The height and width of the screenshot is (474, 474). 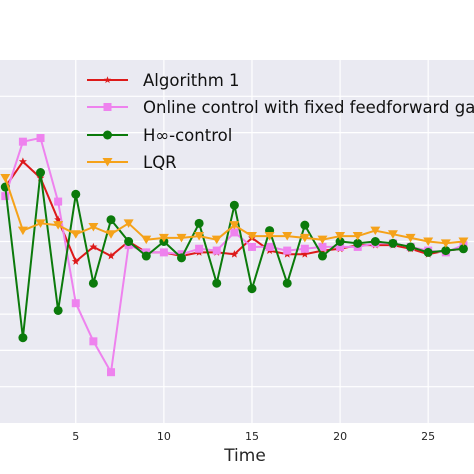 What do you see at coordinates (187, 135) in the screenshot?
I see `legend-label-h-infinity-control: H∞-control` at bounding box center [187, 135].